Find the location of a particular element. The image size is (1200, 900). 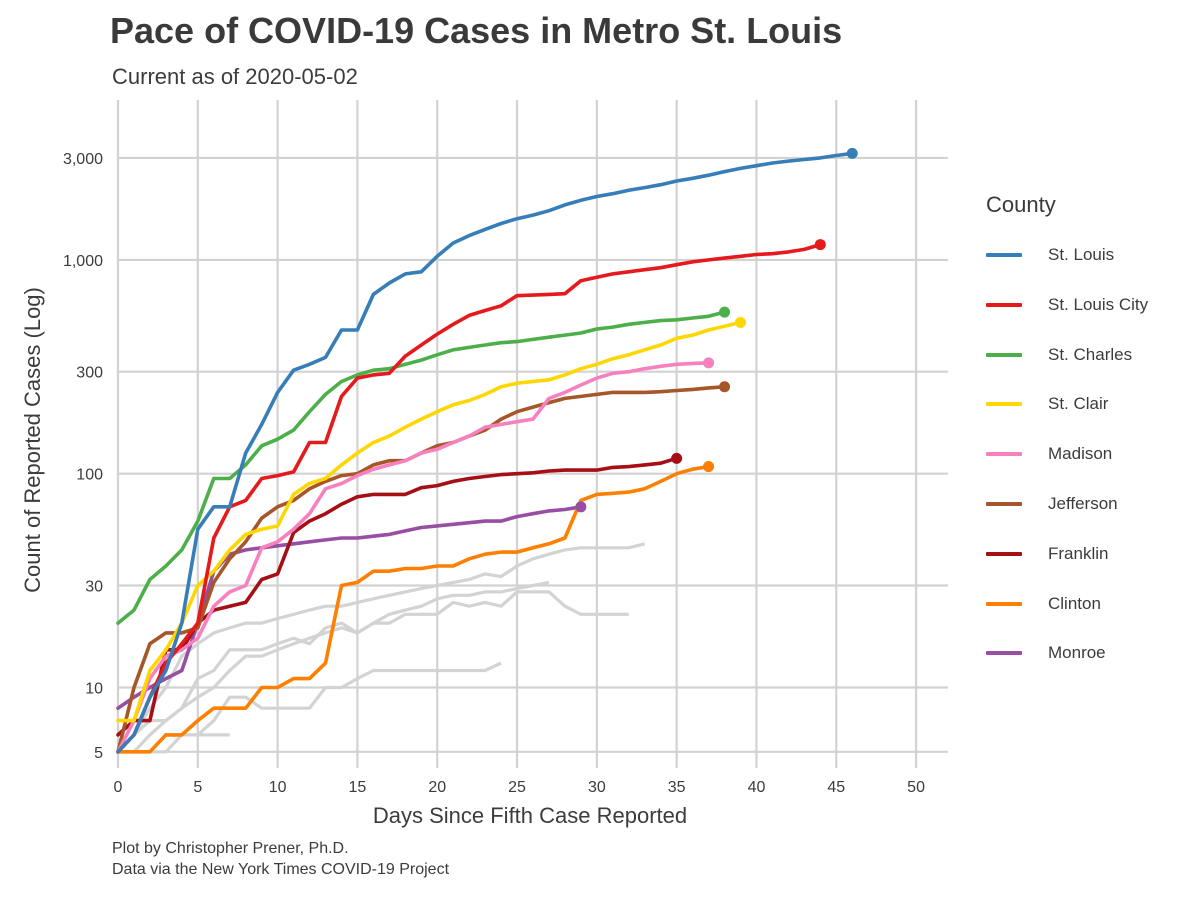

legend-item-franklin: Franklin is located at coordinates (1047, 554).